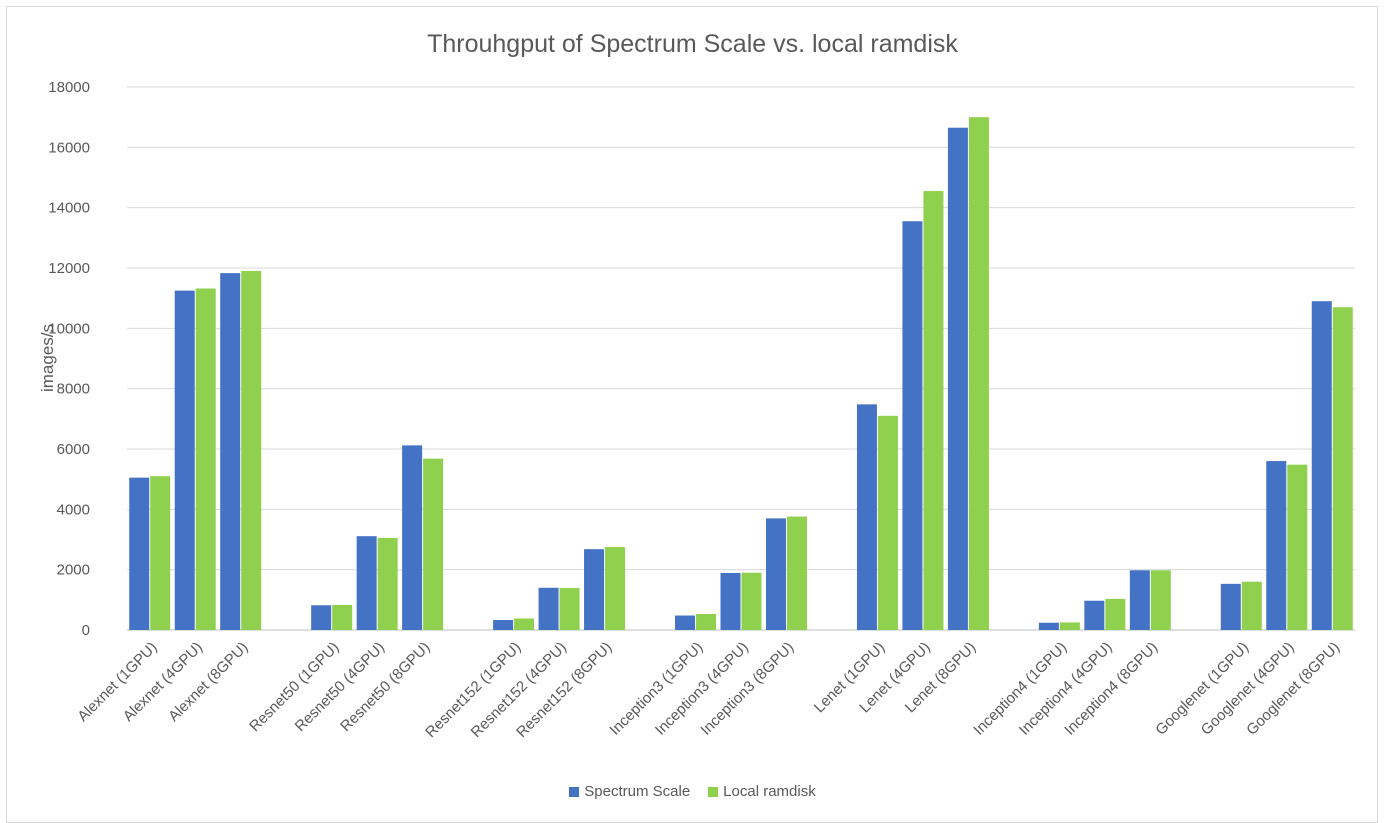 The width and height of the screenshot is (1385, 823). Describe the element at coordinates (692, 791) in the screenshot. I see `legend: Spectrum Scale Local ramdisk` at that location.